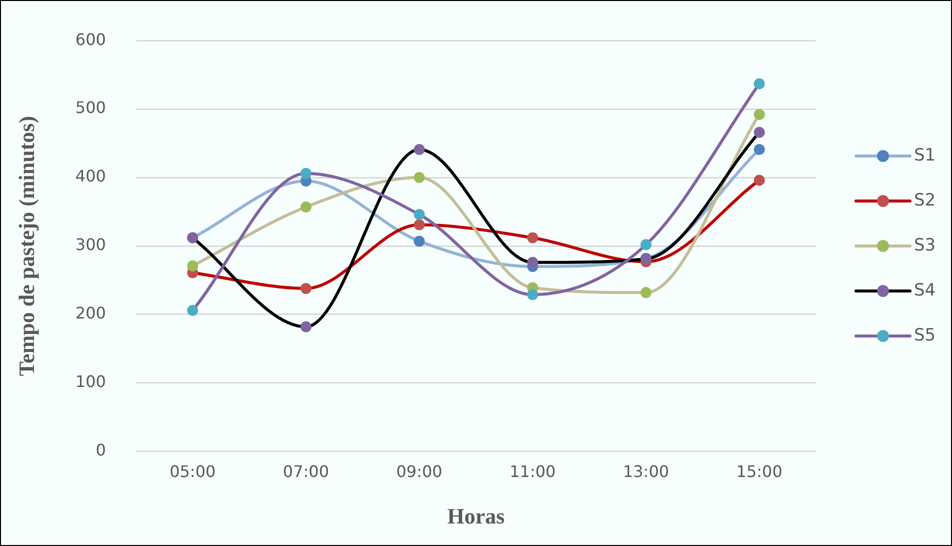  What do you see at coordinates (90, 108) in the screenshot?
I see `y-tick-label: 500` at bounding box center [90, 108].